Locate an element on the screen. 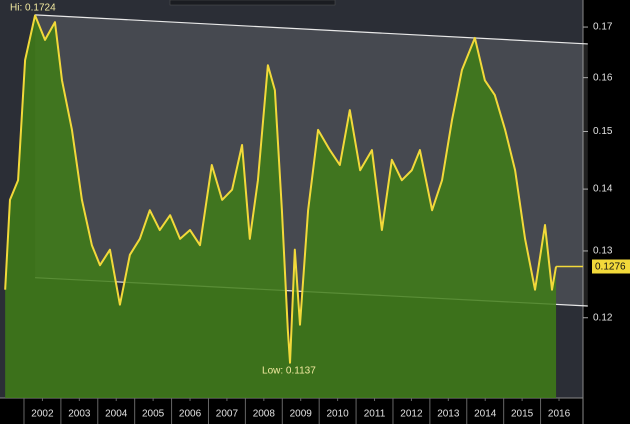 The image size is (630, 424). y-tick-label: 0.13 is located at coordinates (603, 251).